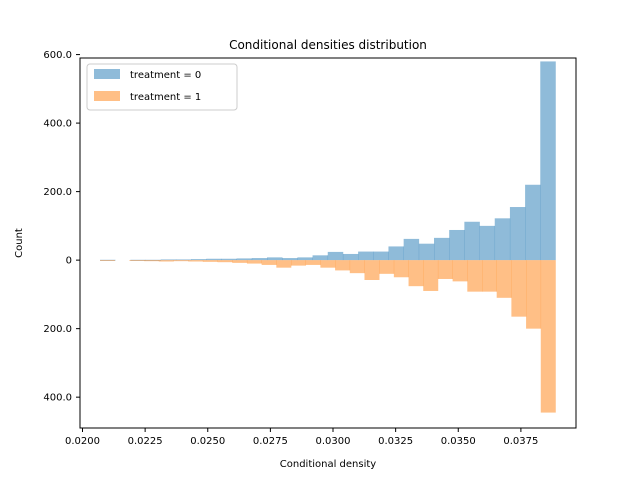 The image size is (640, 480). What do you see at coordinates (145, 441) in the screenshot?
I see `x-tick-label-1: 0.0225` at bounding box center [145, 441].